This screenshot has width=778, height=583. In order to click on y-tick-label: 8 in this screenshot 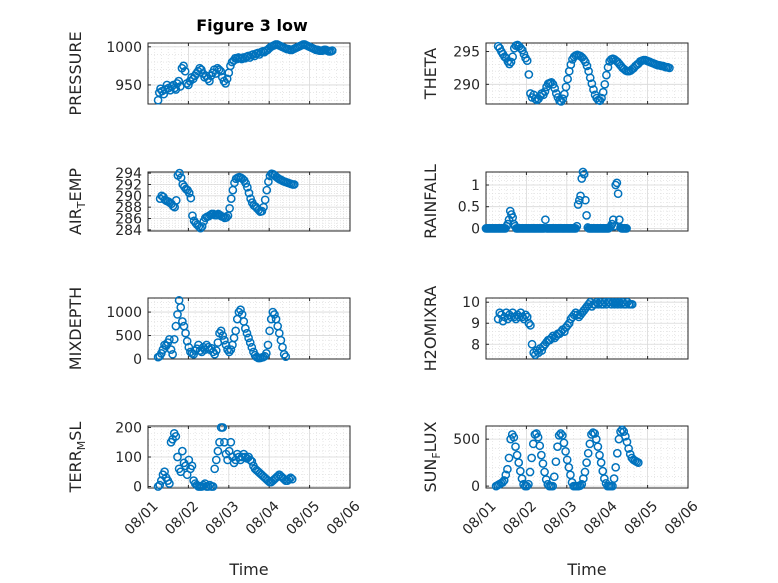, I will do `click(475, 345)`.